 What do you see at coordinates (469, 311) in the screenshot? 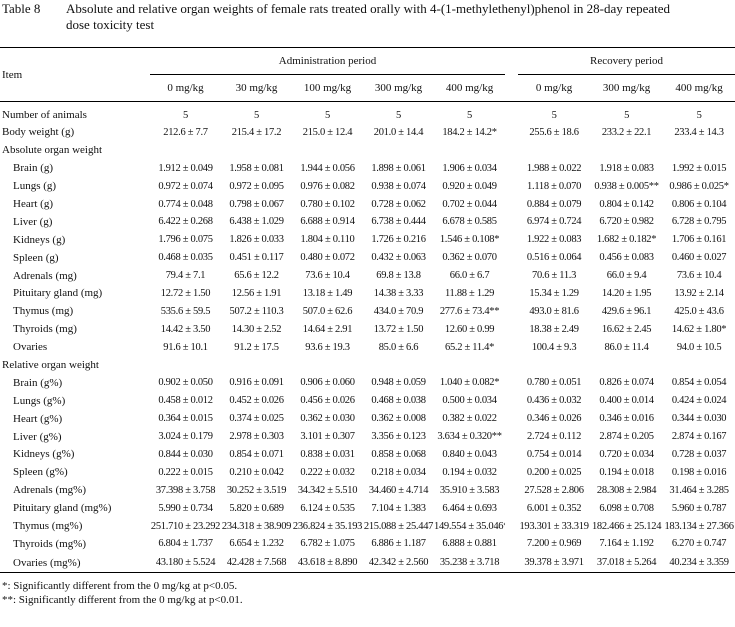
I see `cell: 277.6 ± 73.4**` at bounding box center [469, 311].